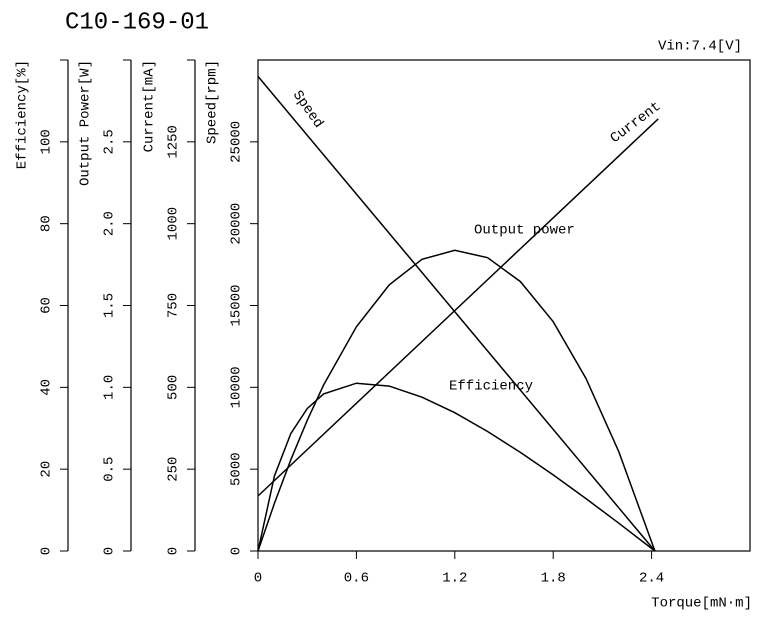 This screenshot has height=620, width=770. Describe the element at coordinates (47, 387) in the screenshot. I see `y-tick-label: 40` at that location.